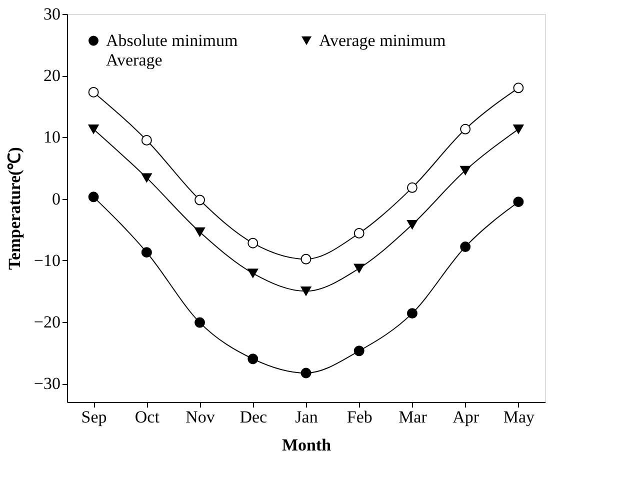  What do you see at coordinates (307, 445) in the screenshot?
I see `x-axis-title: Month` at bounding box center [307, 445].